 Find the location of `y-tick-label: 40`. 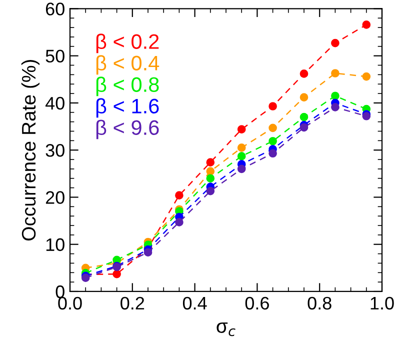

y-tick-label: 40 is located at coordinates (54, 103).